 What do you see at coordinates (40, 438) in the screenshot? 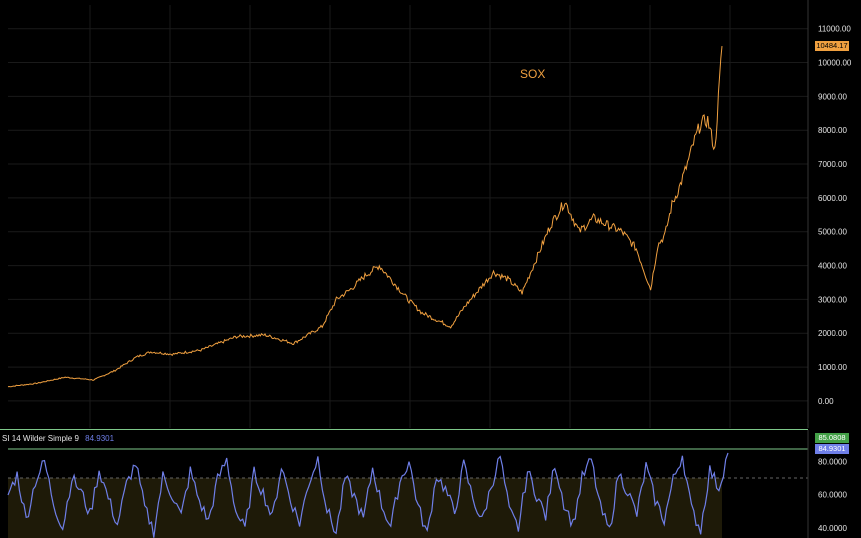
I see `rsi-indicator-name: SI 14 Wilder Simple 9` at bounding box center [40, 438].